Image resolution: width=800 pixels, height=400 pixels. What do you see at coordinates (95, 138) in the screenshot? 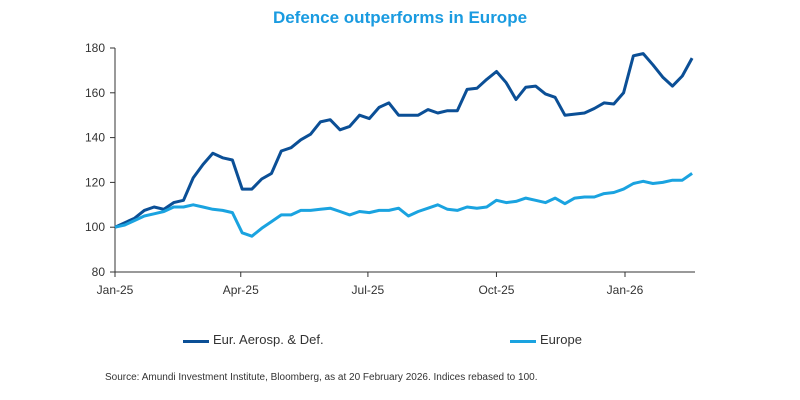
I see `y-tick-label: 140` at bounding box center [95, 138].